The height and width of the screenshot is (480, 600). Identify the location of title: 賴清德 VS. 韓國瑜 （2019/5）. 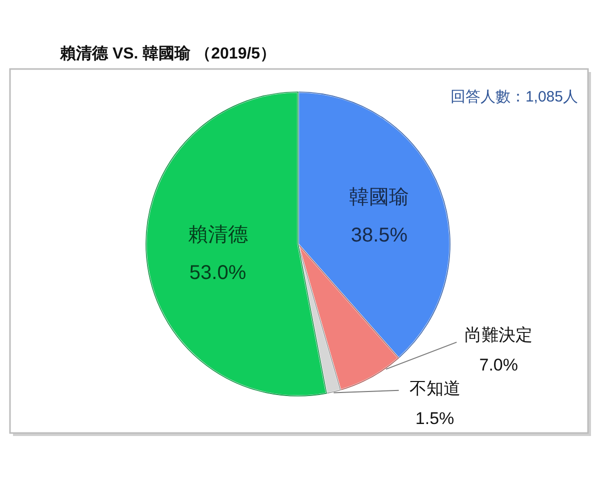
(168, 54).